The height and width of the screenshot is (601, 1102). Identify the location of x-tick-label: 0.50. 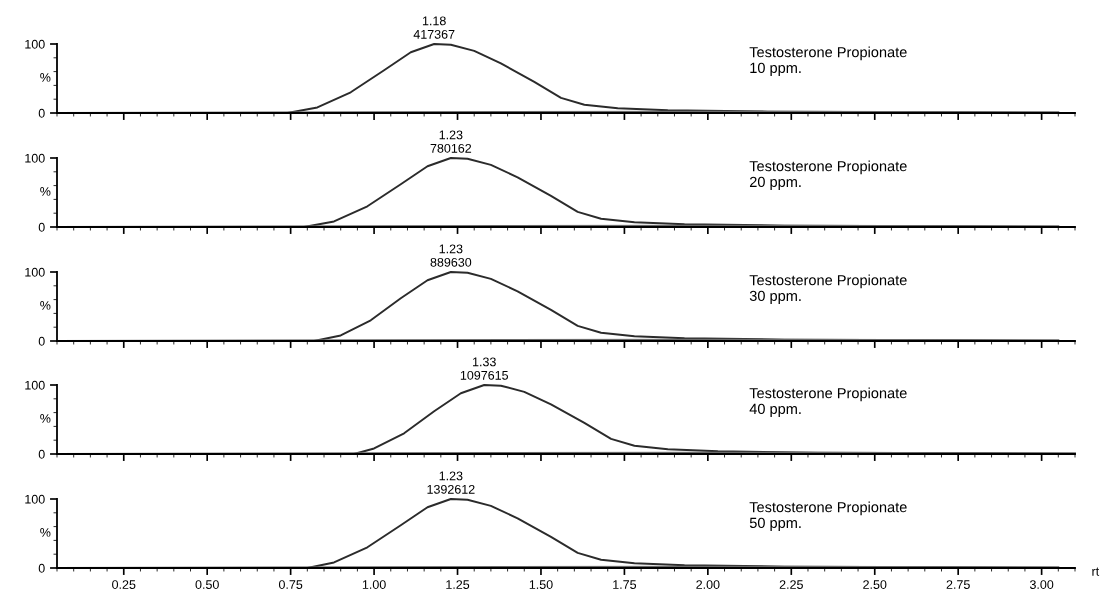
(207, 584).